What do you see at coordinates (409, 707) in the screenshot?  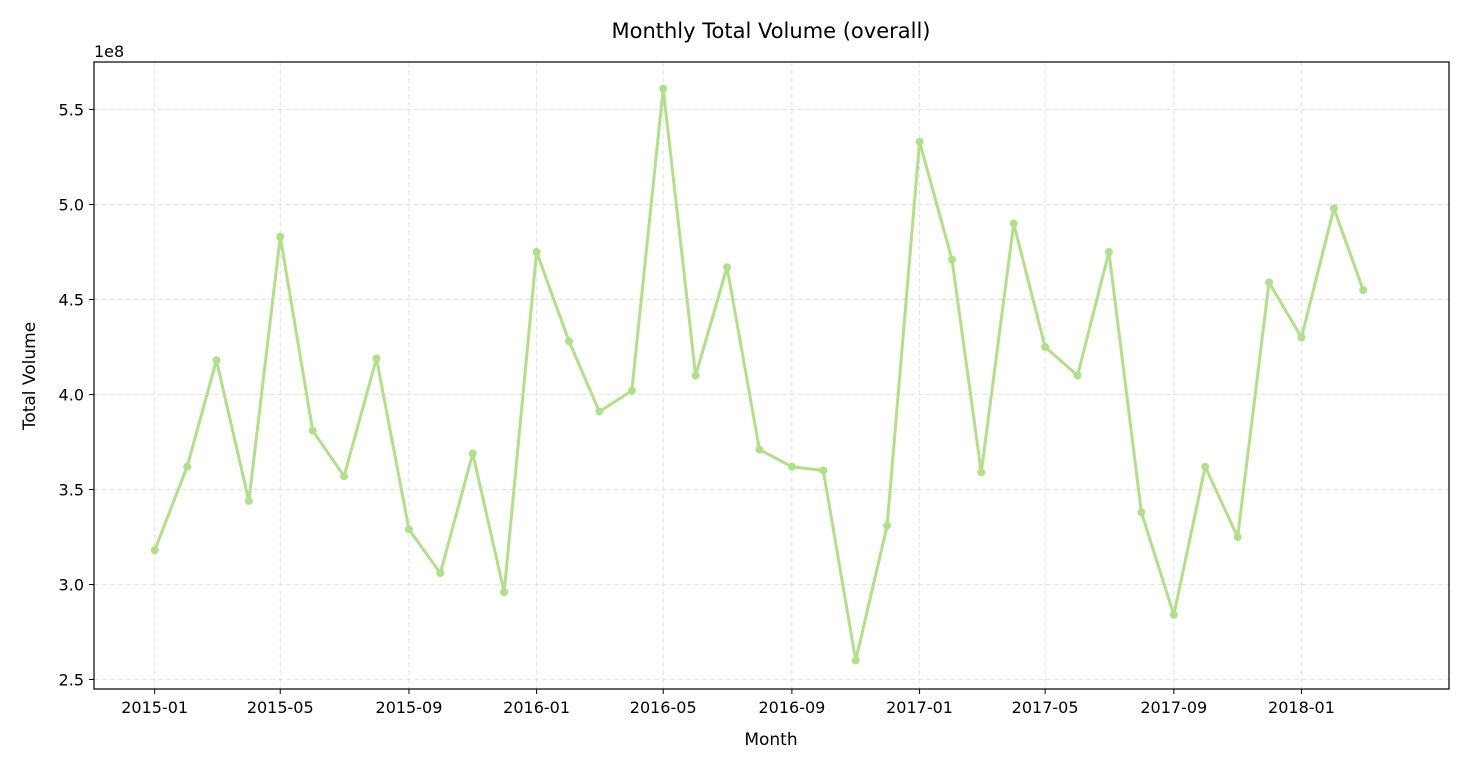 I see `x-tick-label: 2015-09` at bounding box center [409, 707].